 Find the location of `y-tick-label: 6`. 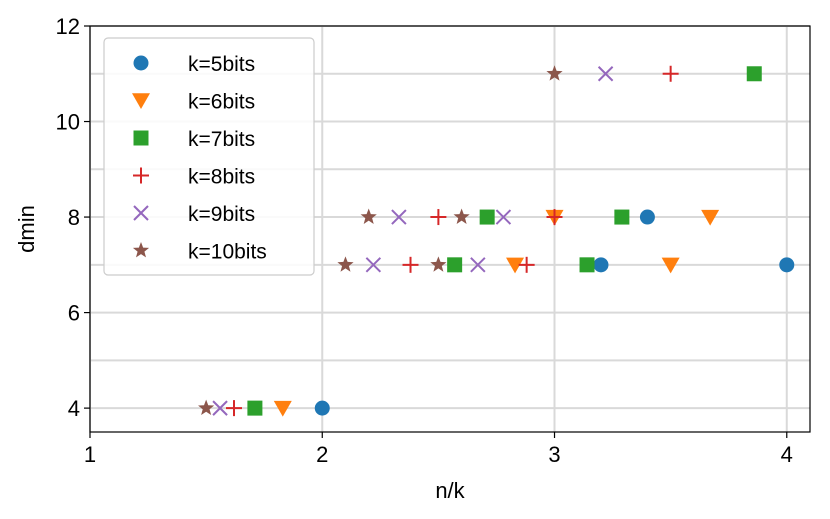

y-tick-label: 6 is located at coordinates (74, 313).